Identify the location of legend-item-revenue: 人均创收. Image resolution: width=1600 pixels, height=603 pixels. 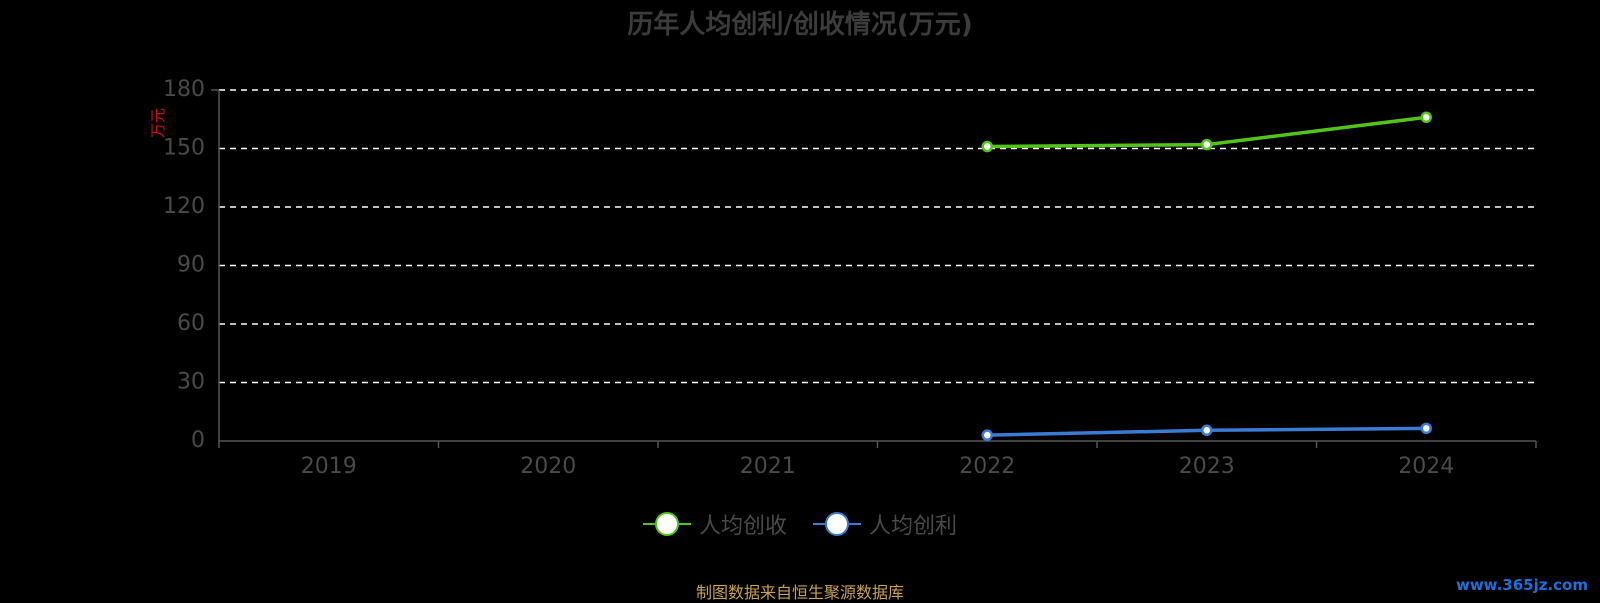
(714, 524).